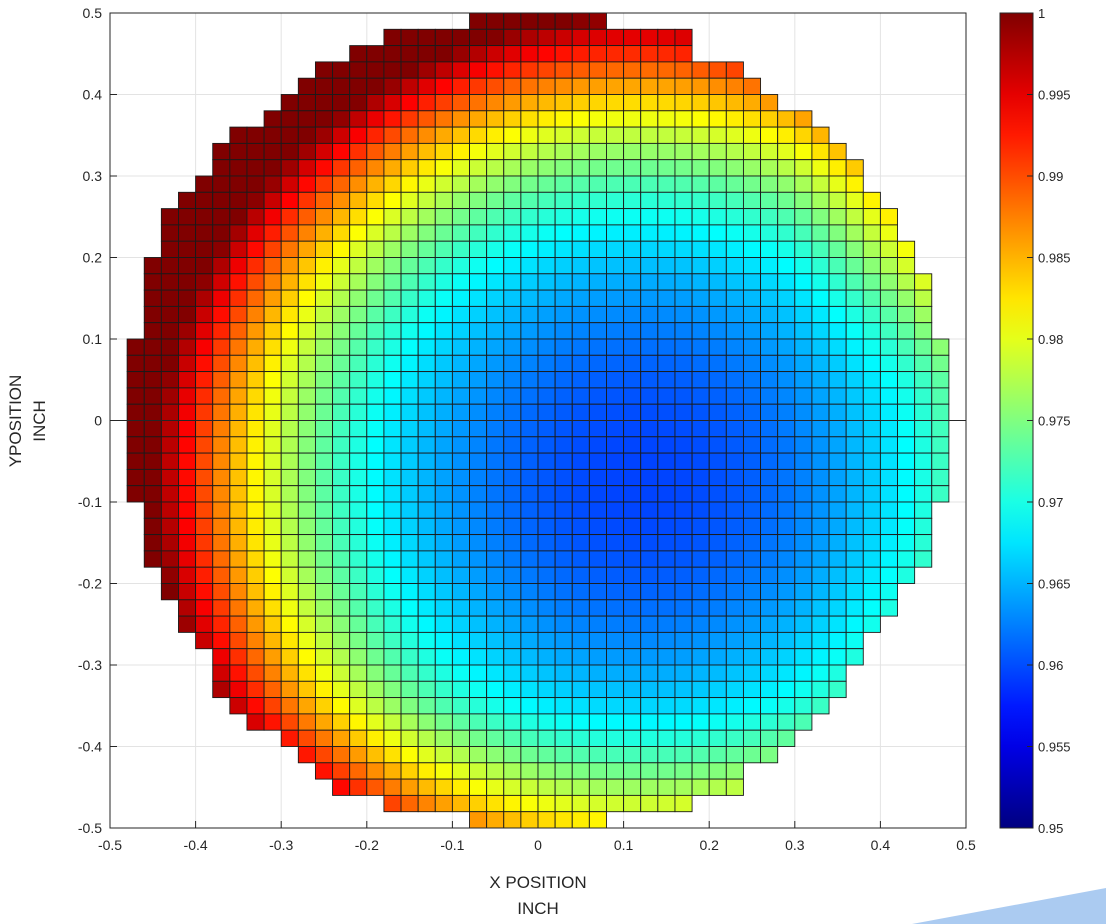 This screenshot has width=1106, height=924. Describe the element at coordinates (93, 258) in the screenshot. I see `y-tick-label: 0.2` at that location.